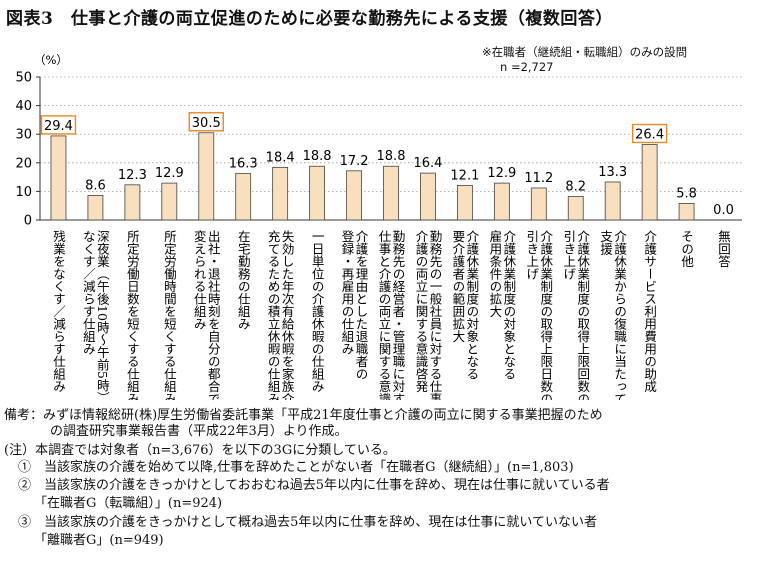  What do you see at coordinates (398, 315) in the screenshot?
I see `category-label: 勤務先の経営者・管理職に対する` at bounding box center [398, 315].